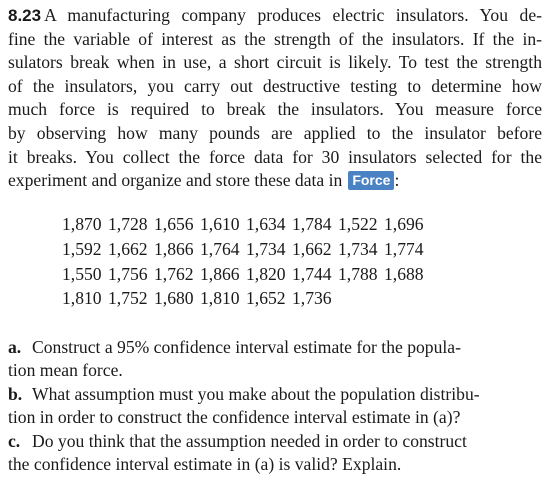 The height and width of the screenshot is (483, 546). I want to click on question-letter: b., so click(15, 393).